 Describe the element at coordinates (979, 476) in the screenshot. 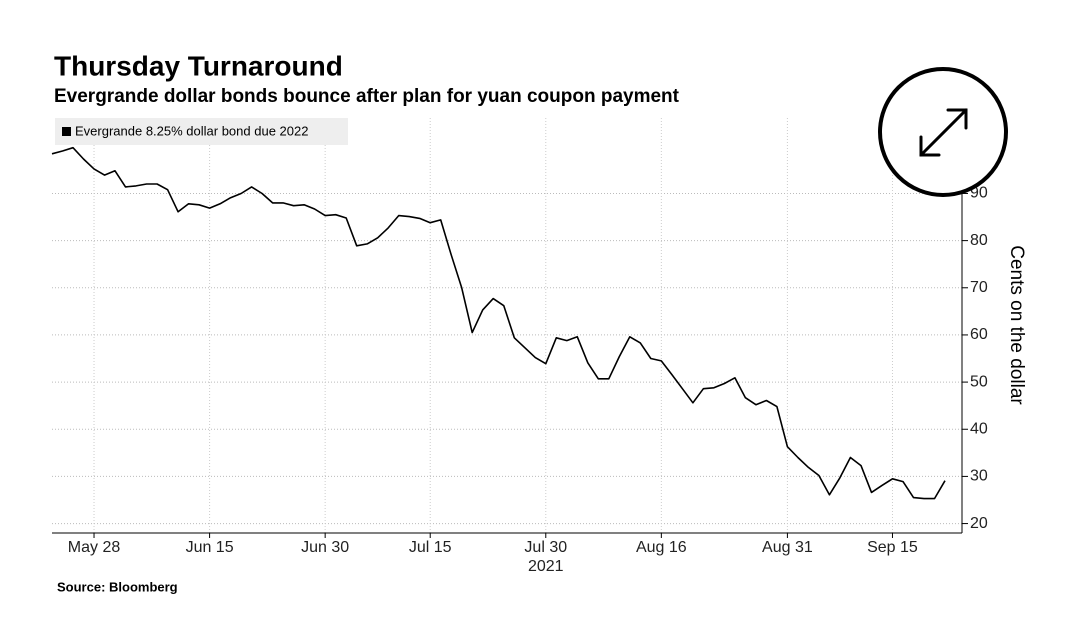

I see `y-tick-label: 30` at that location.